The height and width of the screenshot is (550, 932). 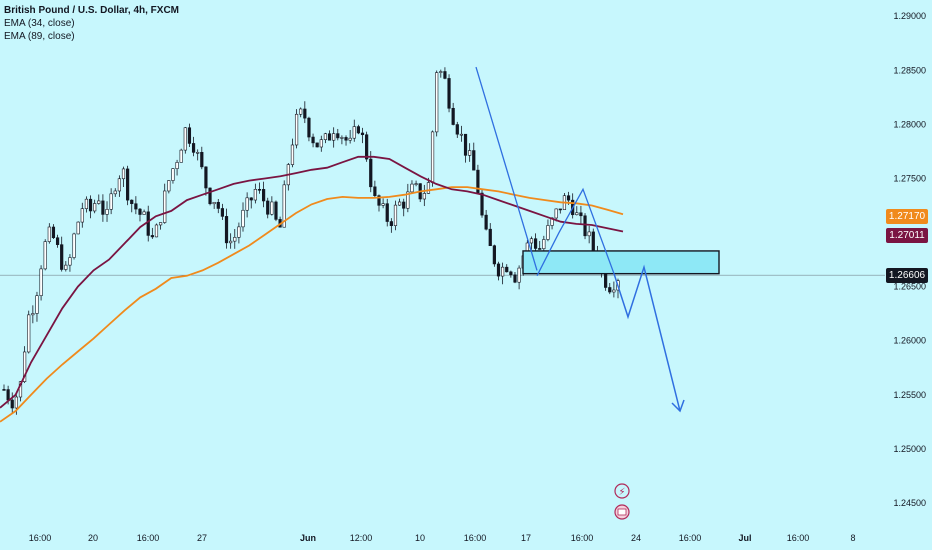 What do you see at coordinates (909, 124) in the screenshot?
I see `y-tick-label: 1.28000` at bounding box center [909, 124].